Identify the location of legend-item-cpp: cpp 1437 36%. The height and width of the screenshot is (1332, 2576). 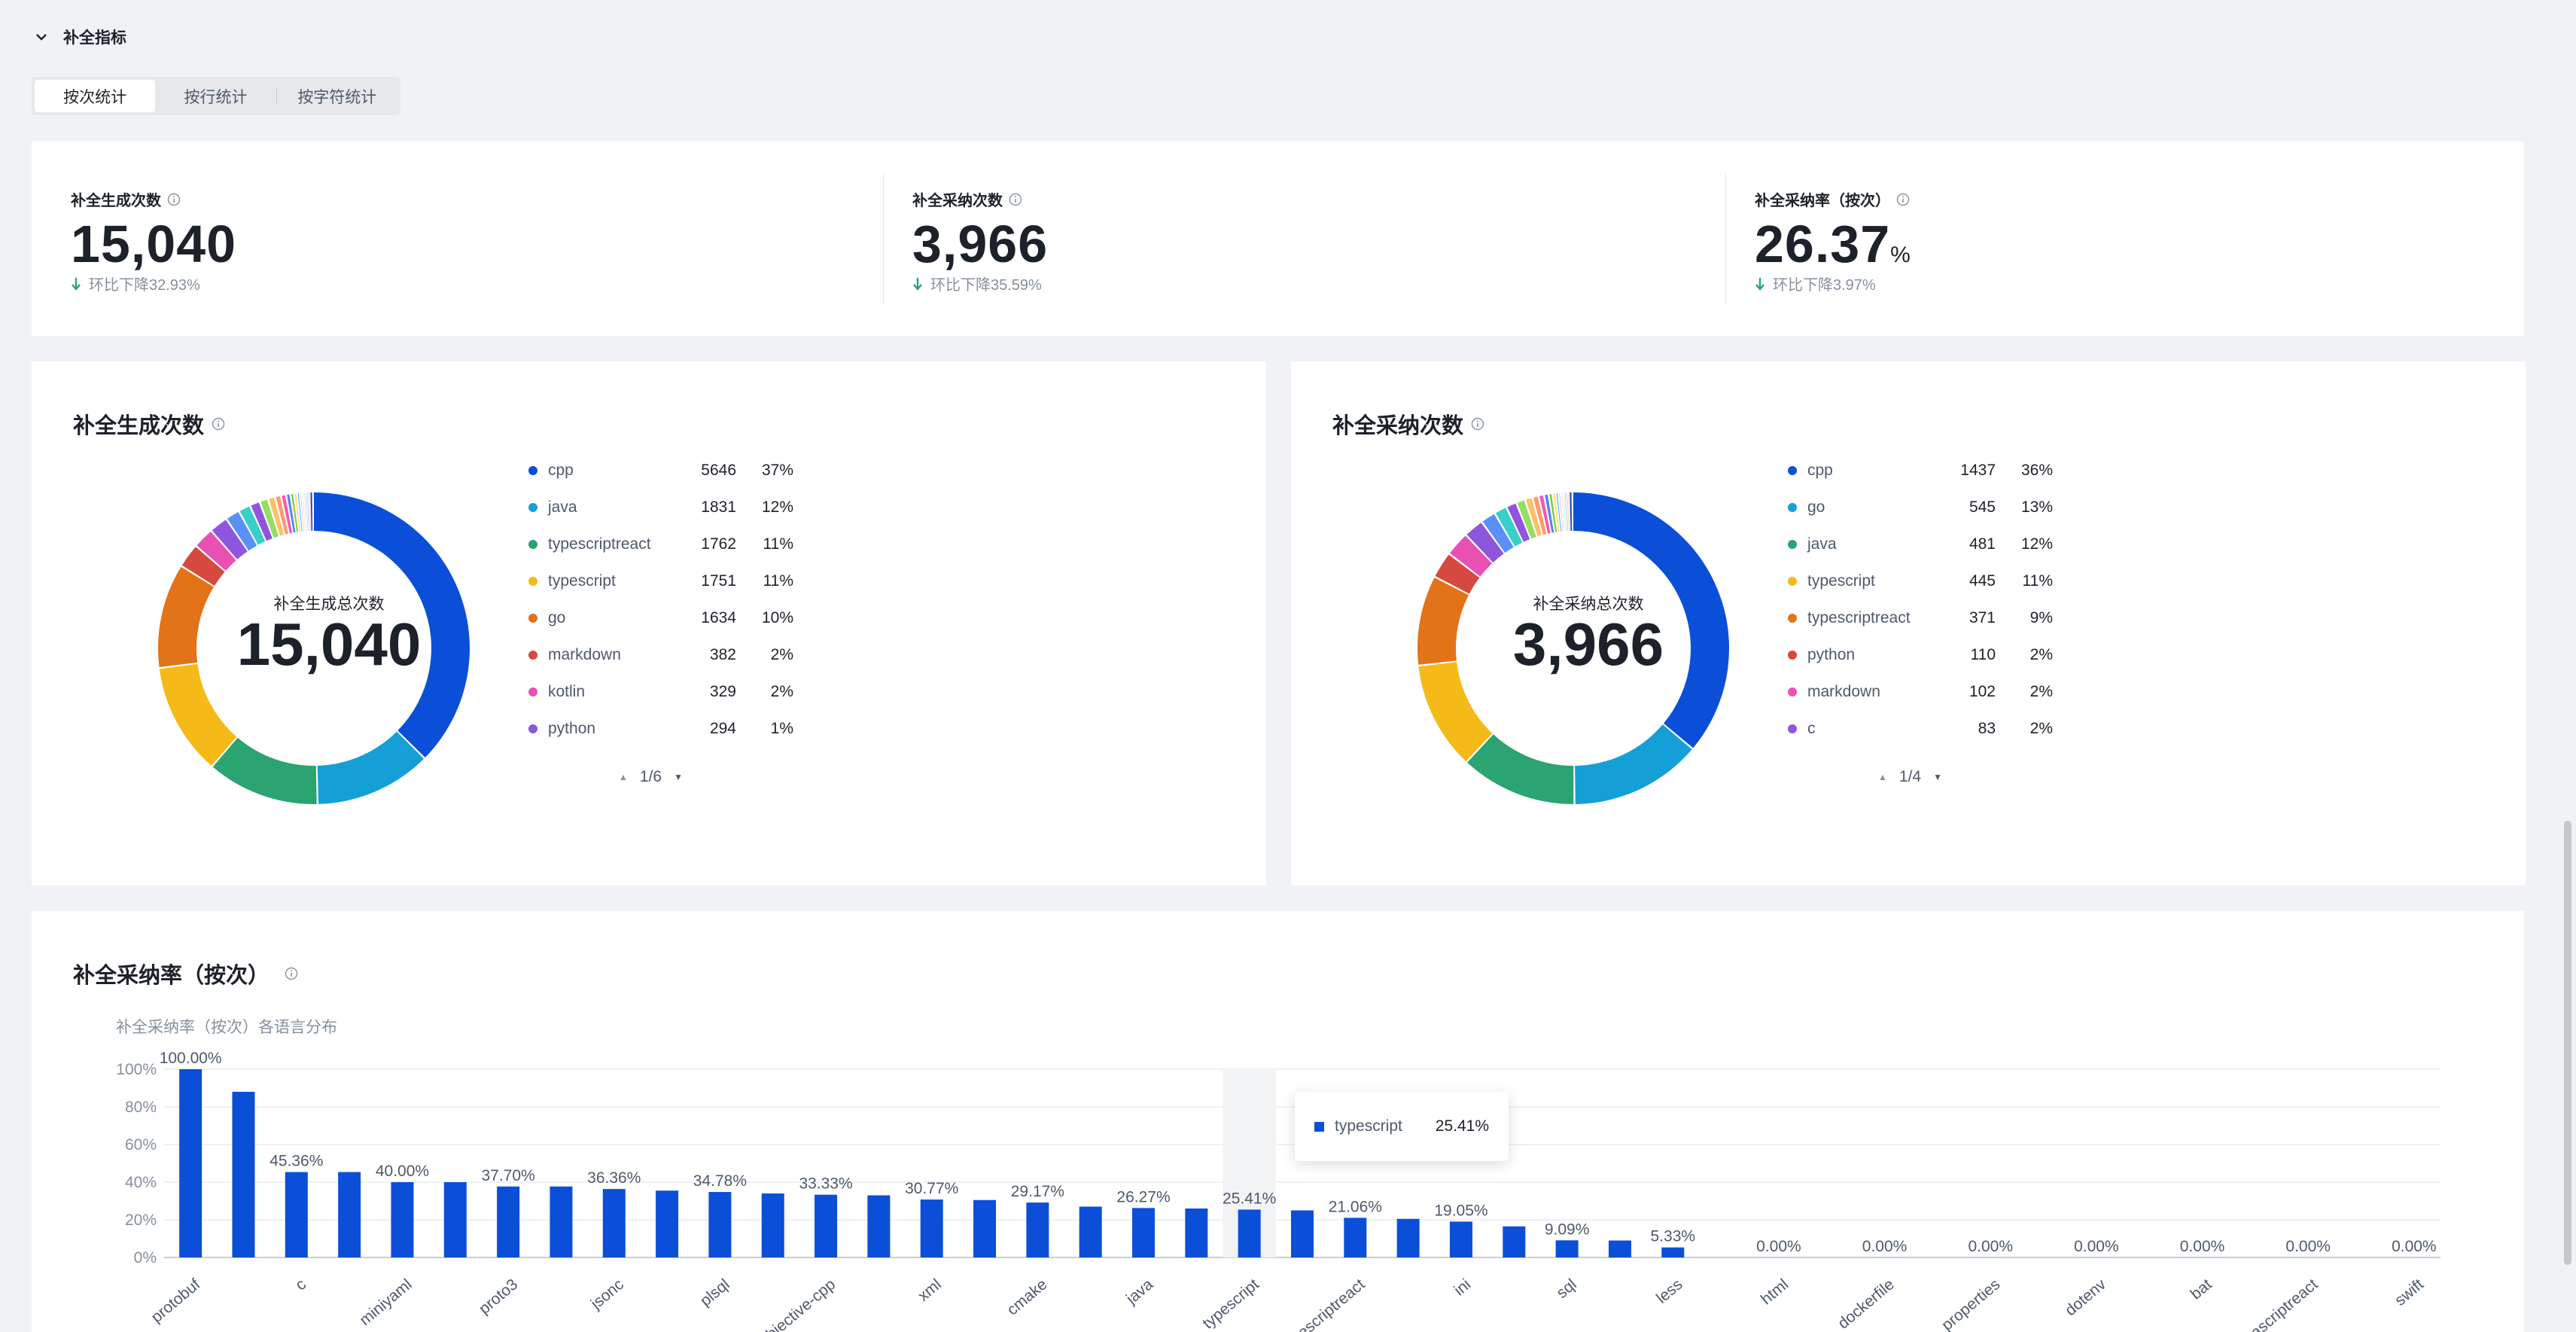
(1920, 470).